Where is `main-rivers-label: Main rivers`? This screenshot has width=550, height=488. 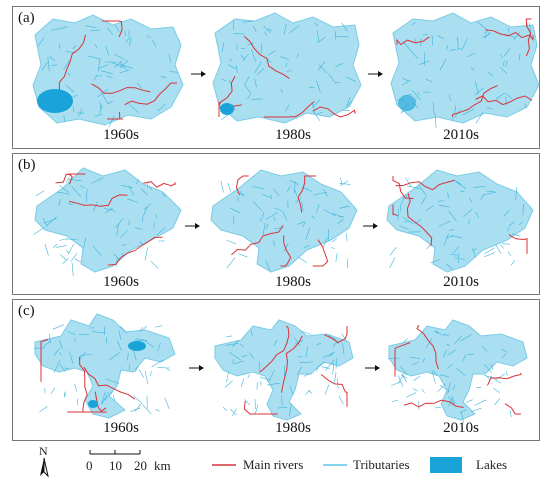
main-rivers-label: Main rivers is located at coordinates (273, 464).